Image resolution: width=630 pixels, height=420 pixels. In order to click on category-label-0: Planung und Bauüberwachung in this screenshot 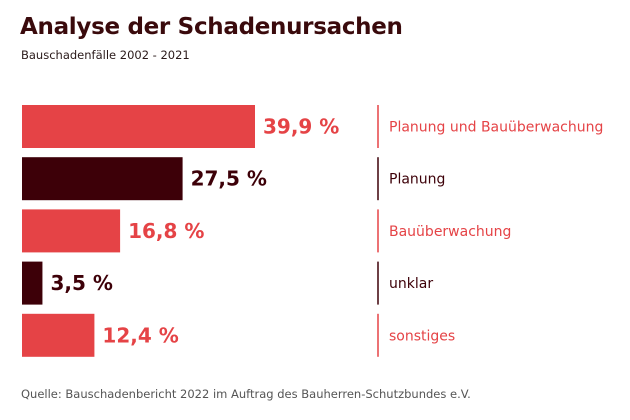, I will do `click(496, 128)`.